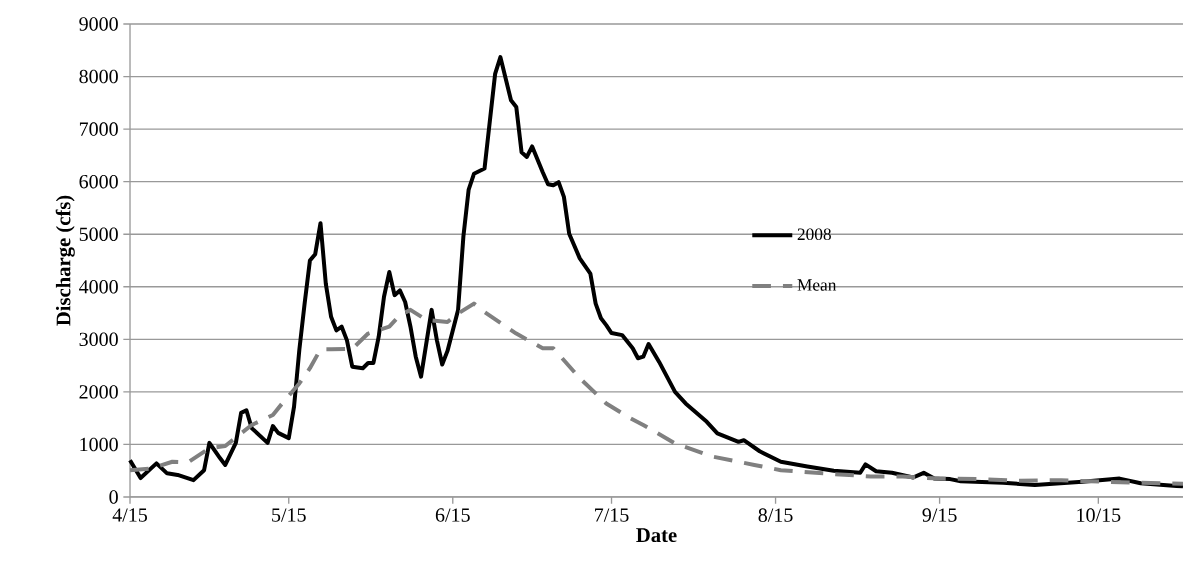 The width and height of the screenshot is (1183, 588). Describe the element at coordinates (98, 392) in the screenshot. I see `y-tick-label: 2000` at that location.